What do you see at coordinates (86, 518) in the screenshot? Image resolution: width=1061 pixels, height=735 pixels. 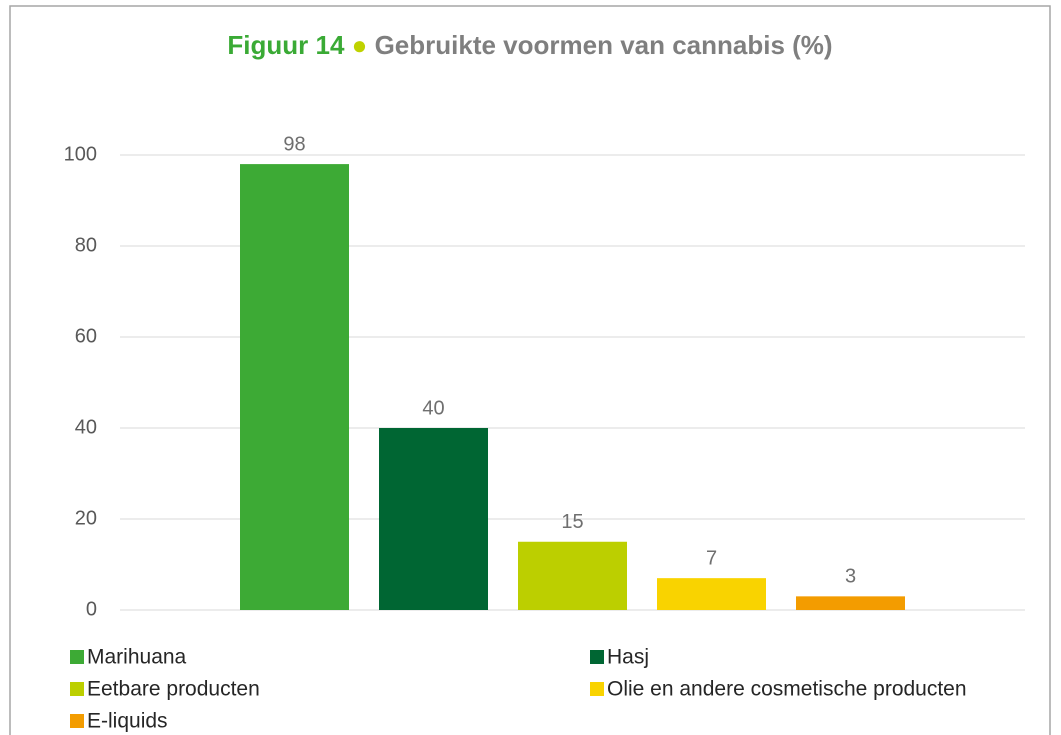 I see `y-tick-label: 20` at bounding box center [86, 518].